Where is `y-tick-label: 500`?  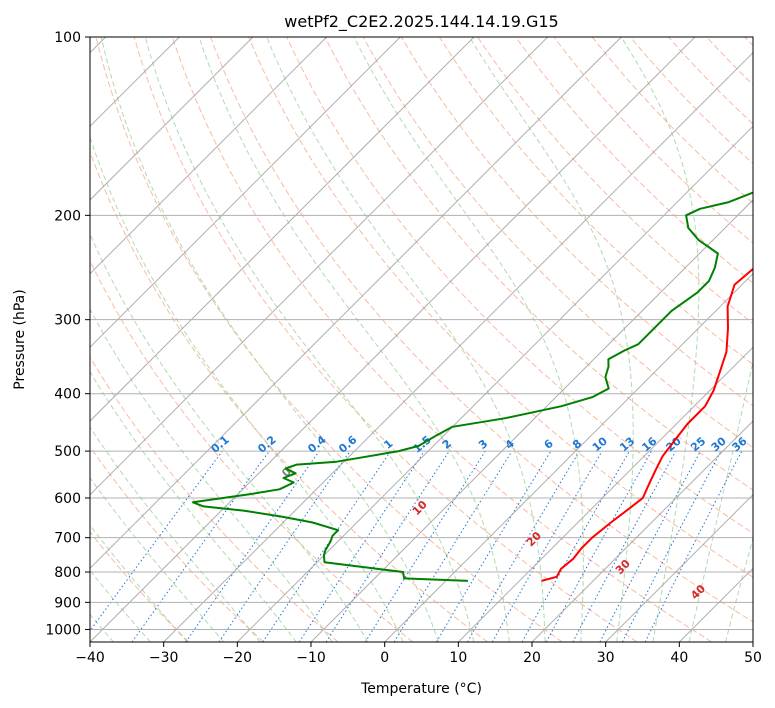 y-tick-label: 500 is located at coordinates (67, 452).